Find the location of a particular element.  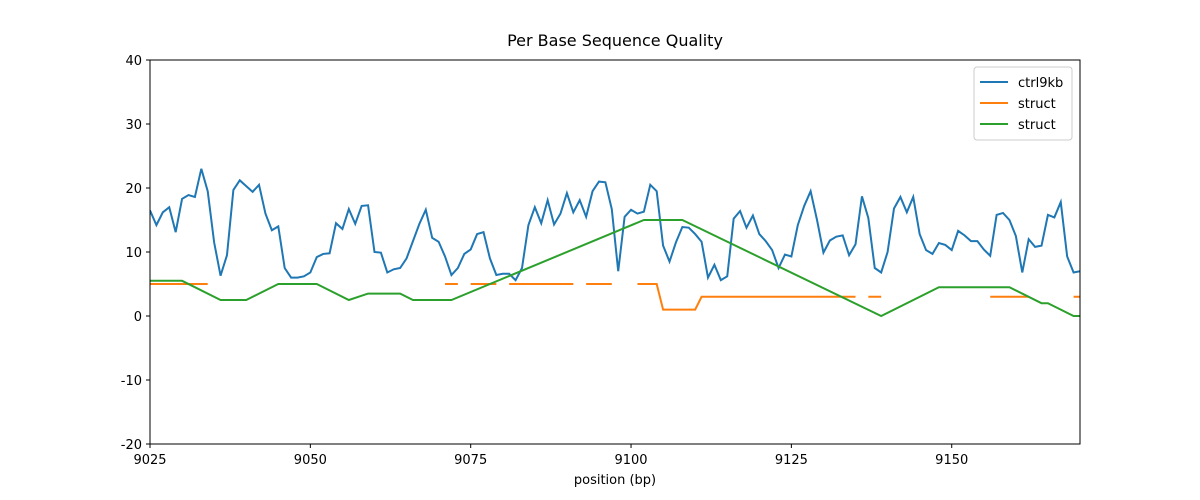

x-tick-label: 9025 is located at coordinates (149, 460).